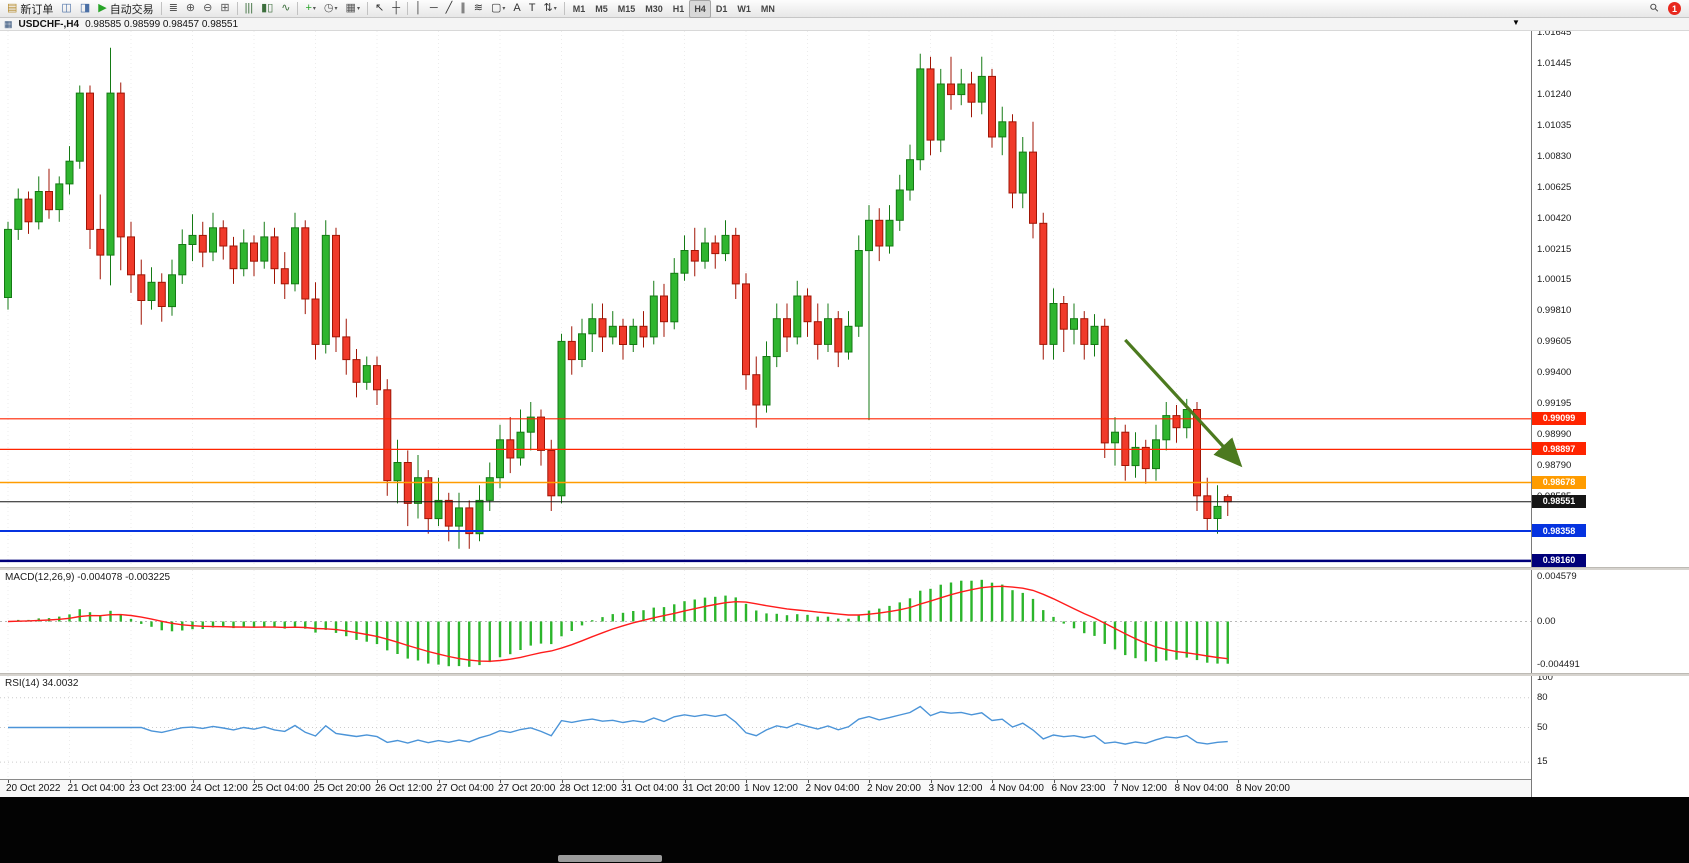 Image resolution: width=1689 pixels, height=863 pixels. I want to click on tile-windows-button: ⊞, so click(224, 9).